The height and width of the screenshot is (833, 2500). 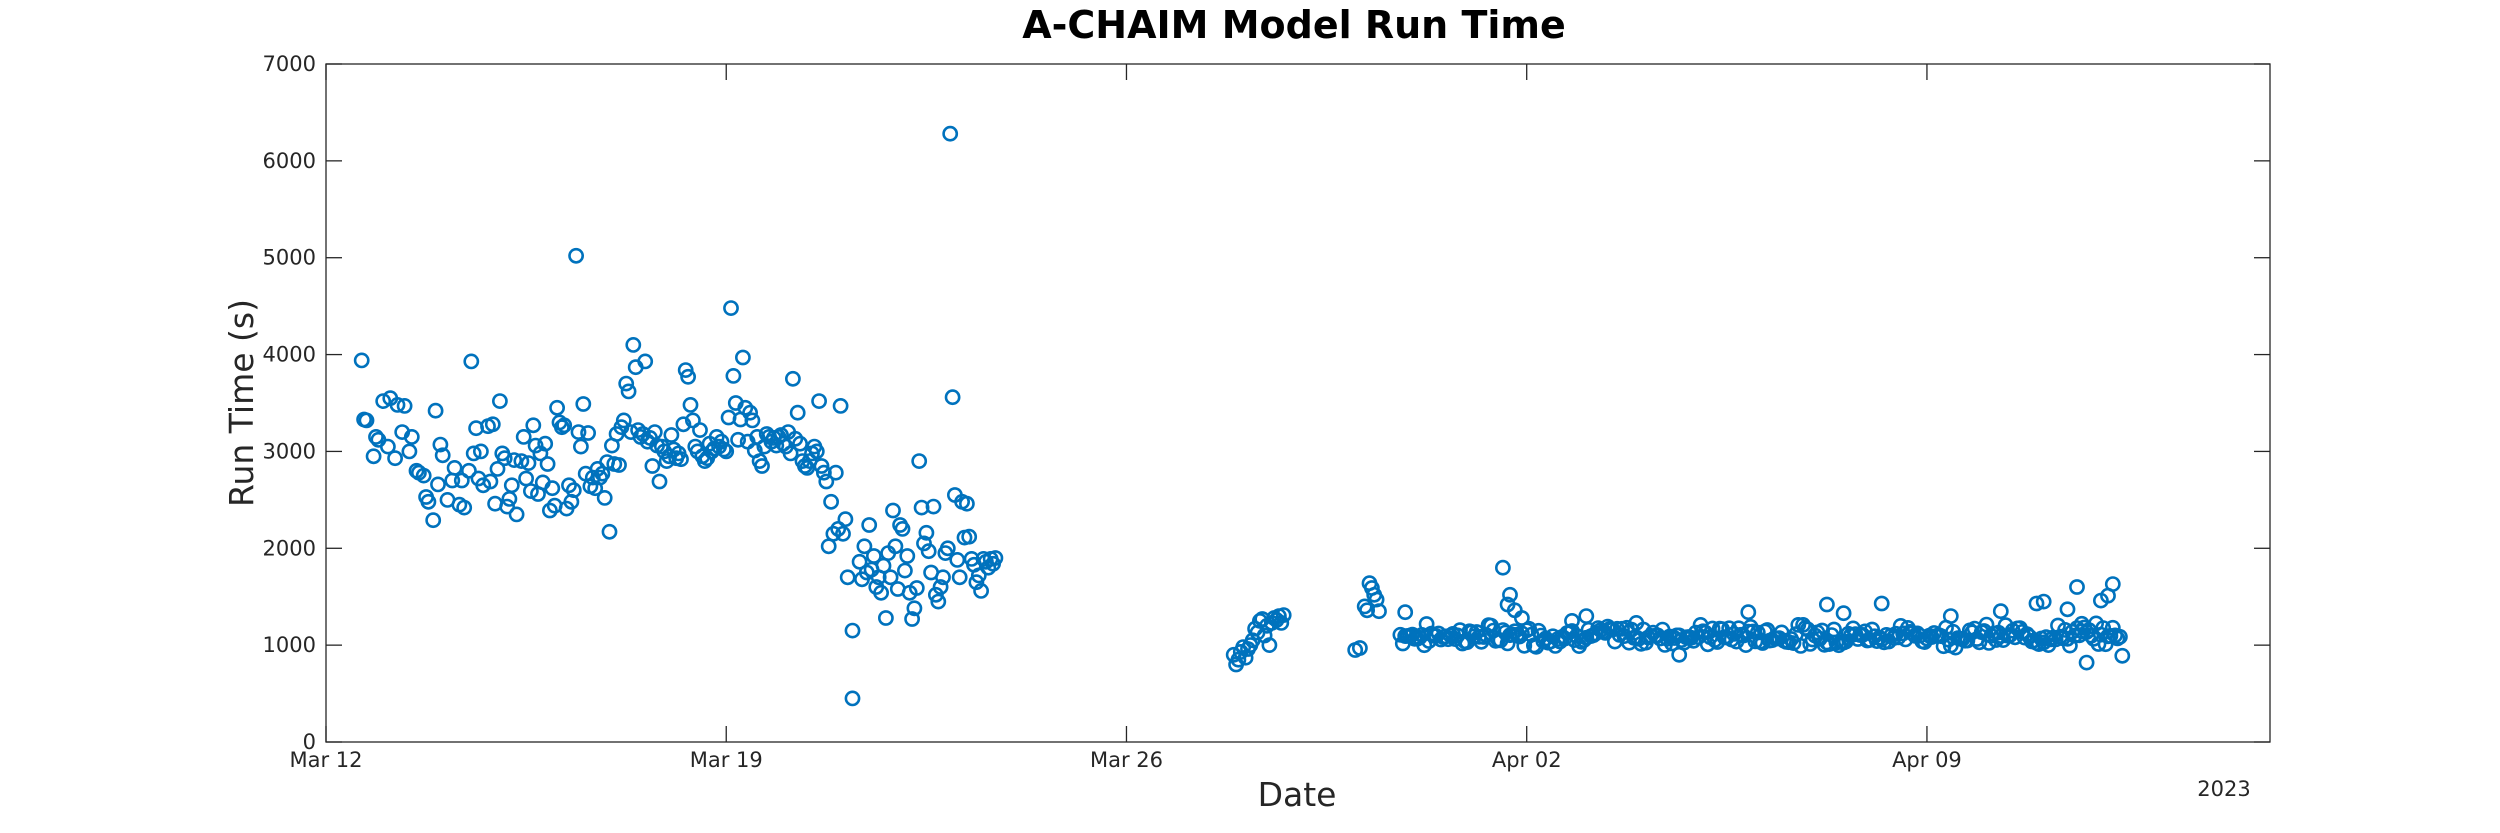 I want to click on y-tick-label: 3000, so click(x=289, y=451).